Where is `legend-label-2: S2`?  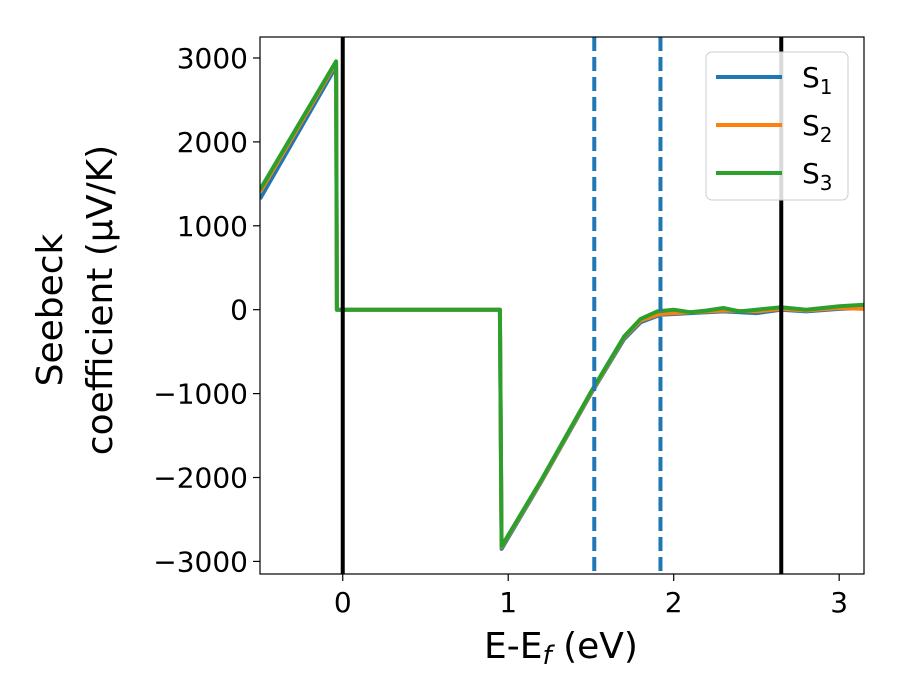 legend-label-2: S2 is located at coordinates (817, 128).